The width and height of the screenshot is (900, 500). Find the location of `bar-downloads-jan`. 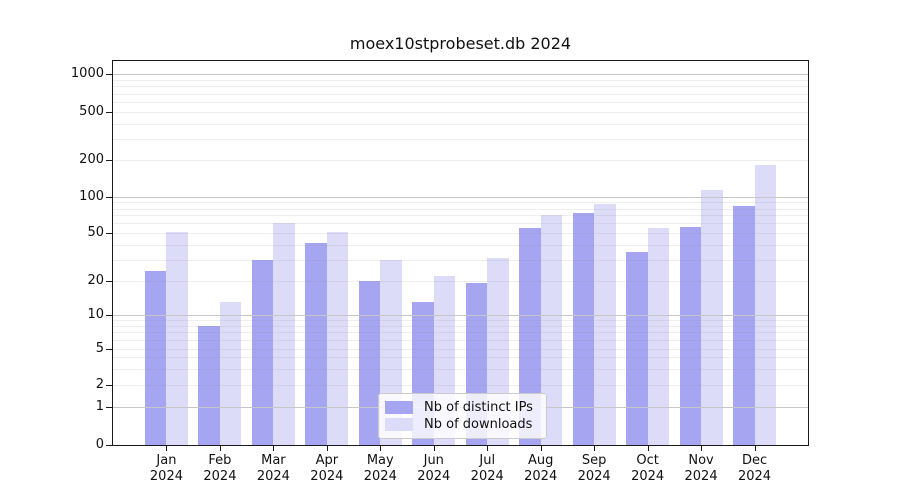

bar-downloads-jan is located at coordinates (177, 338).